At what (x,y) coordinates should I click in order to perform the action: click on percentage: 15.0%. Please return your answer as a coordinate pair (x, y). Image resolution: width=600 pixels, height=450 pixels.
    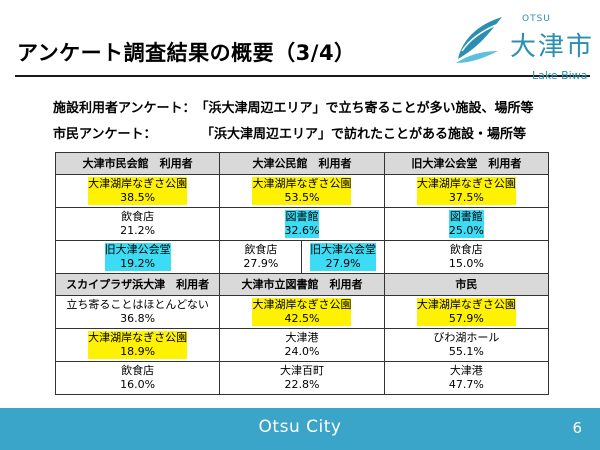
    Looking at the image, I should click on (466, 263).